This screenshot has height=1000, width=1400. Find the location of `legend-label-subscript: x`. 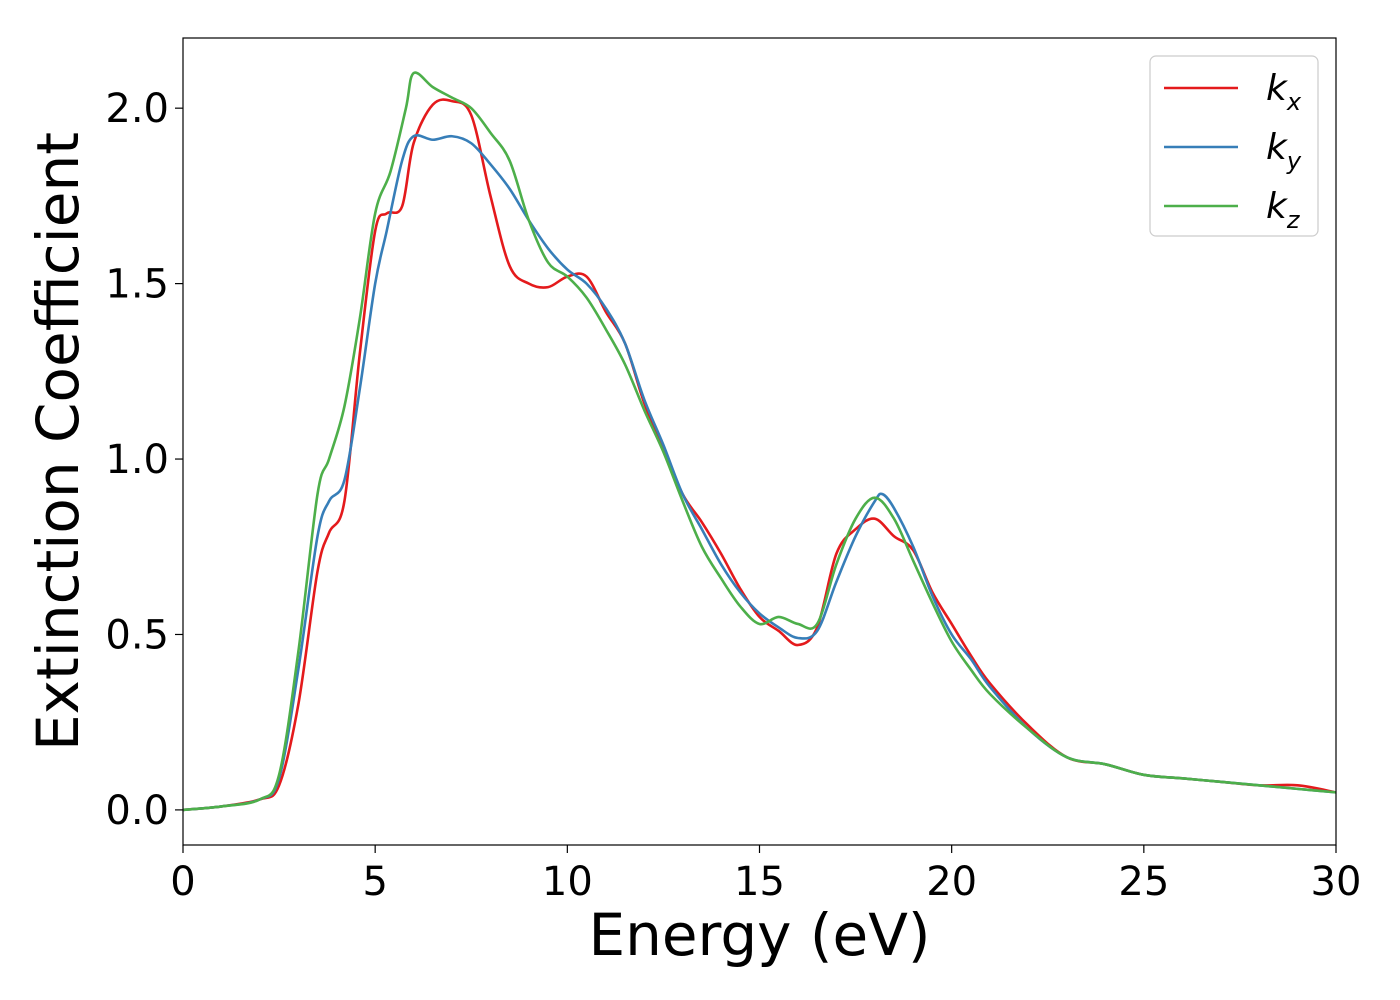

legend-label-subscript: x is located at coordinates (1294, 102).